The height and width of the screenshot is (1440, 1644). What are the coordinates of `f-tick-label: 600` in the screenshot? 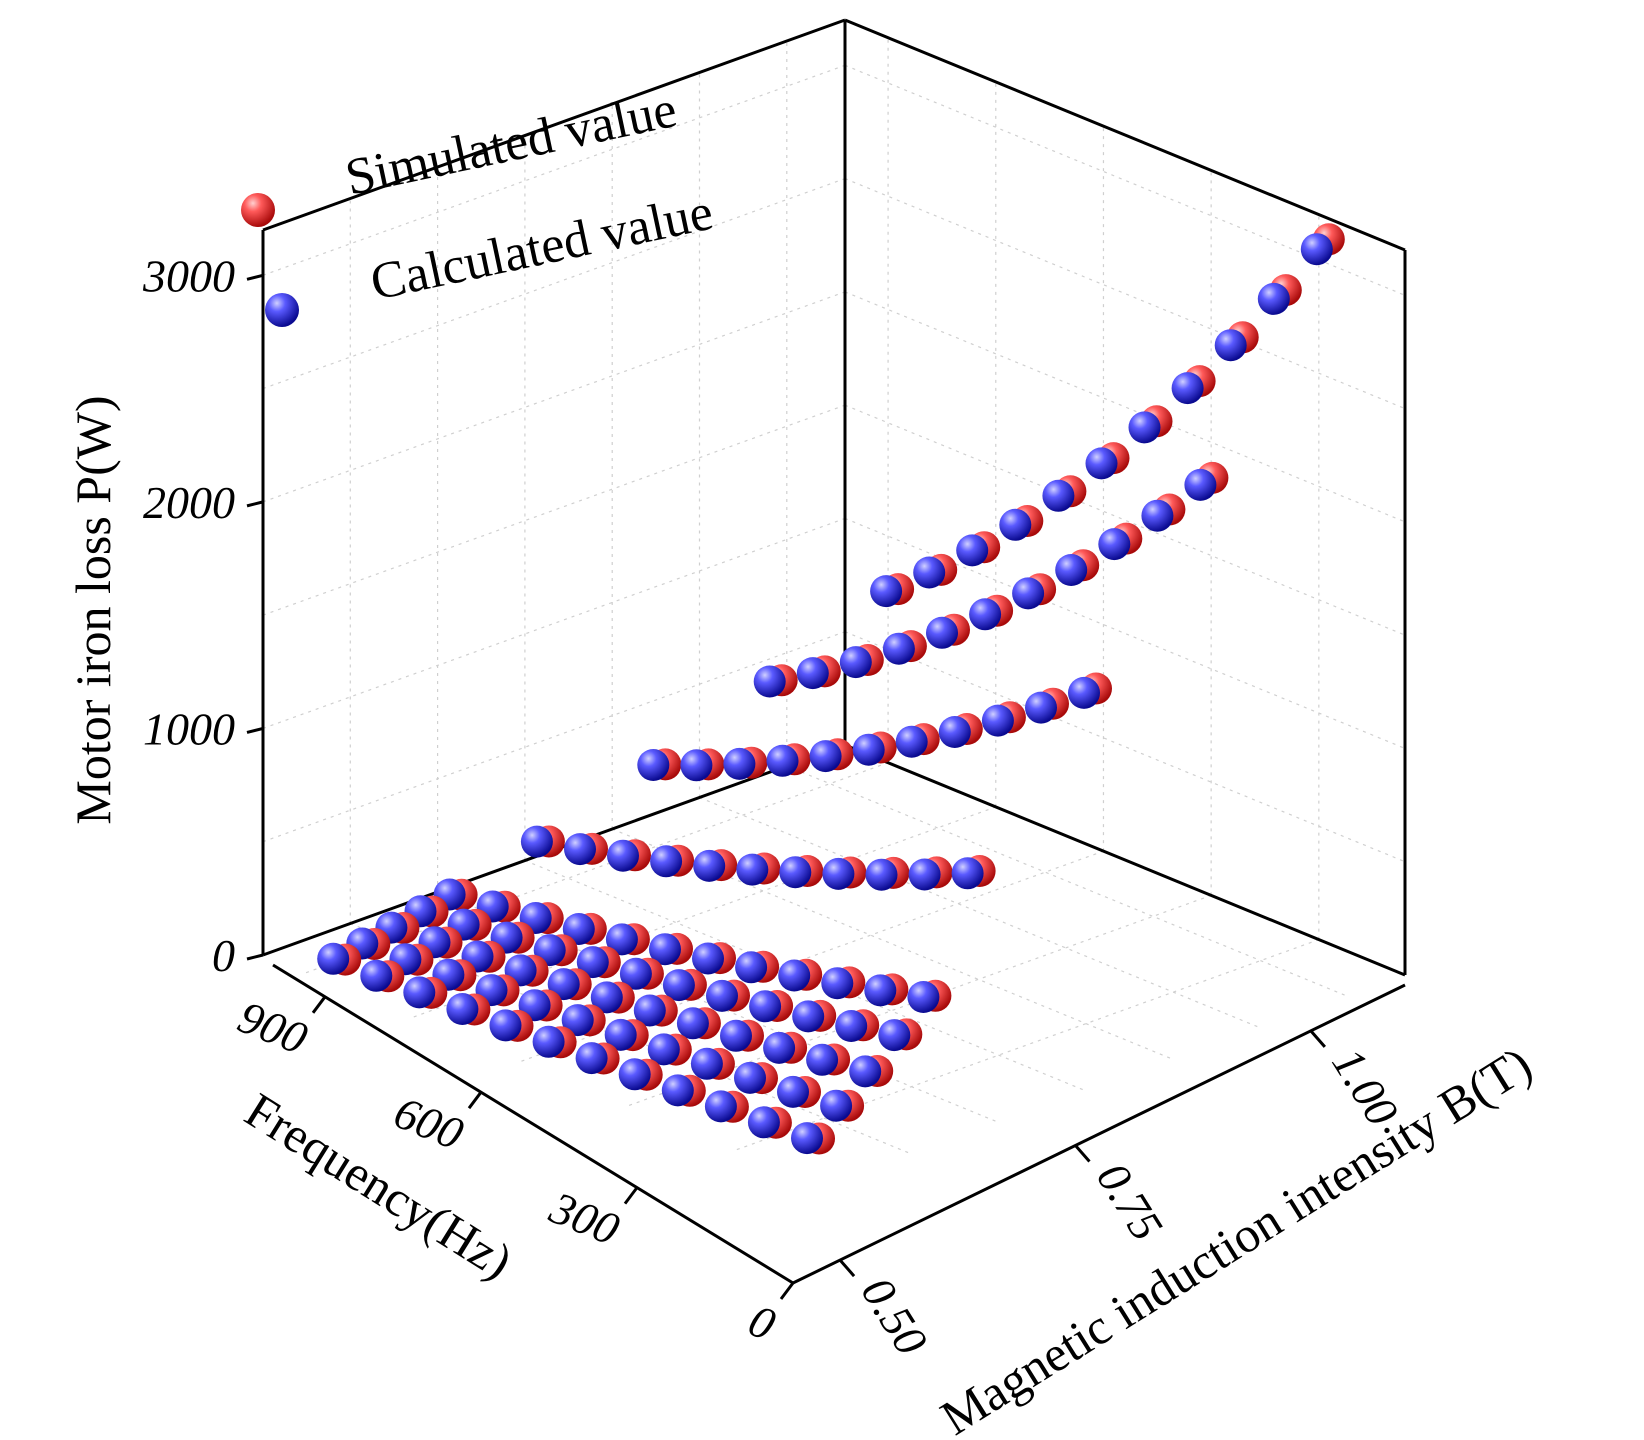 It's located at (428, 1122).